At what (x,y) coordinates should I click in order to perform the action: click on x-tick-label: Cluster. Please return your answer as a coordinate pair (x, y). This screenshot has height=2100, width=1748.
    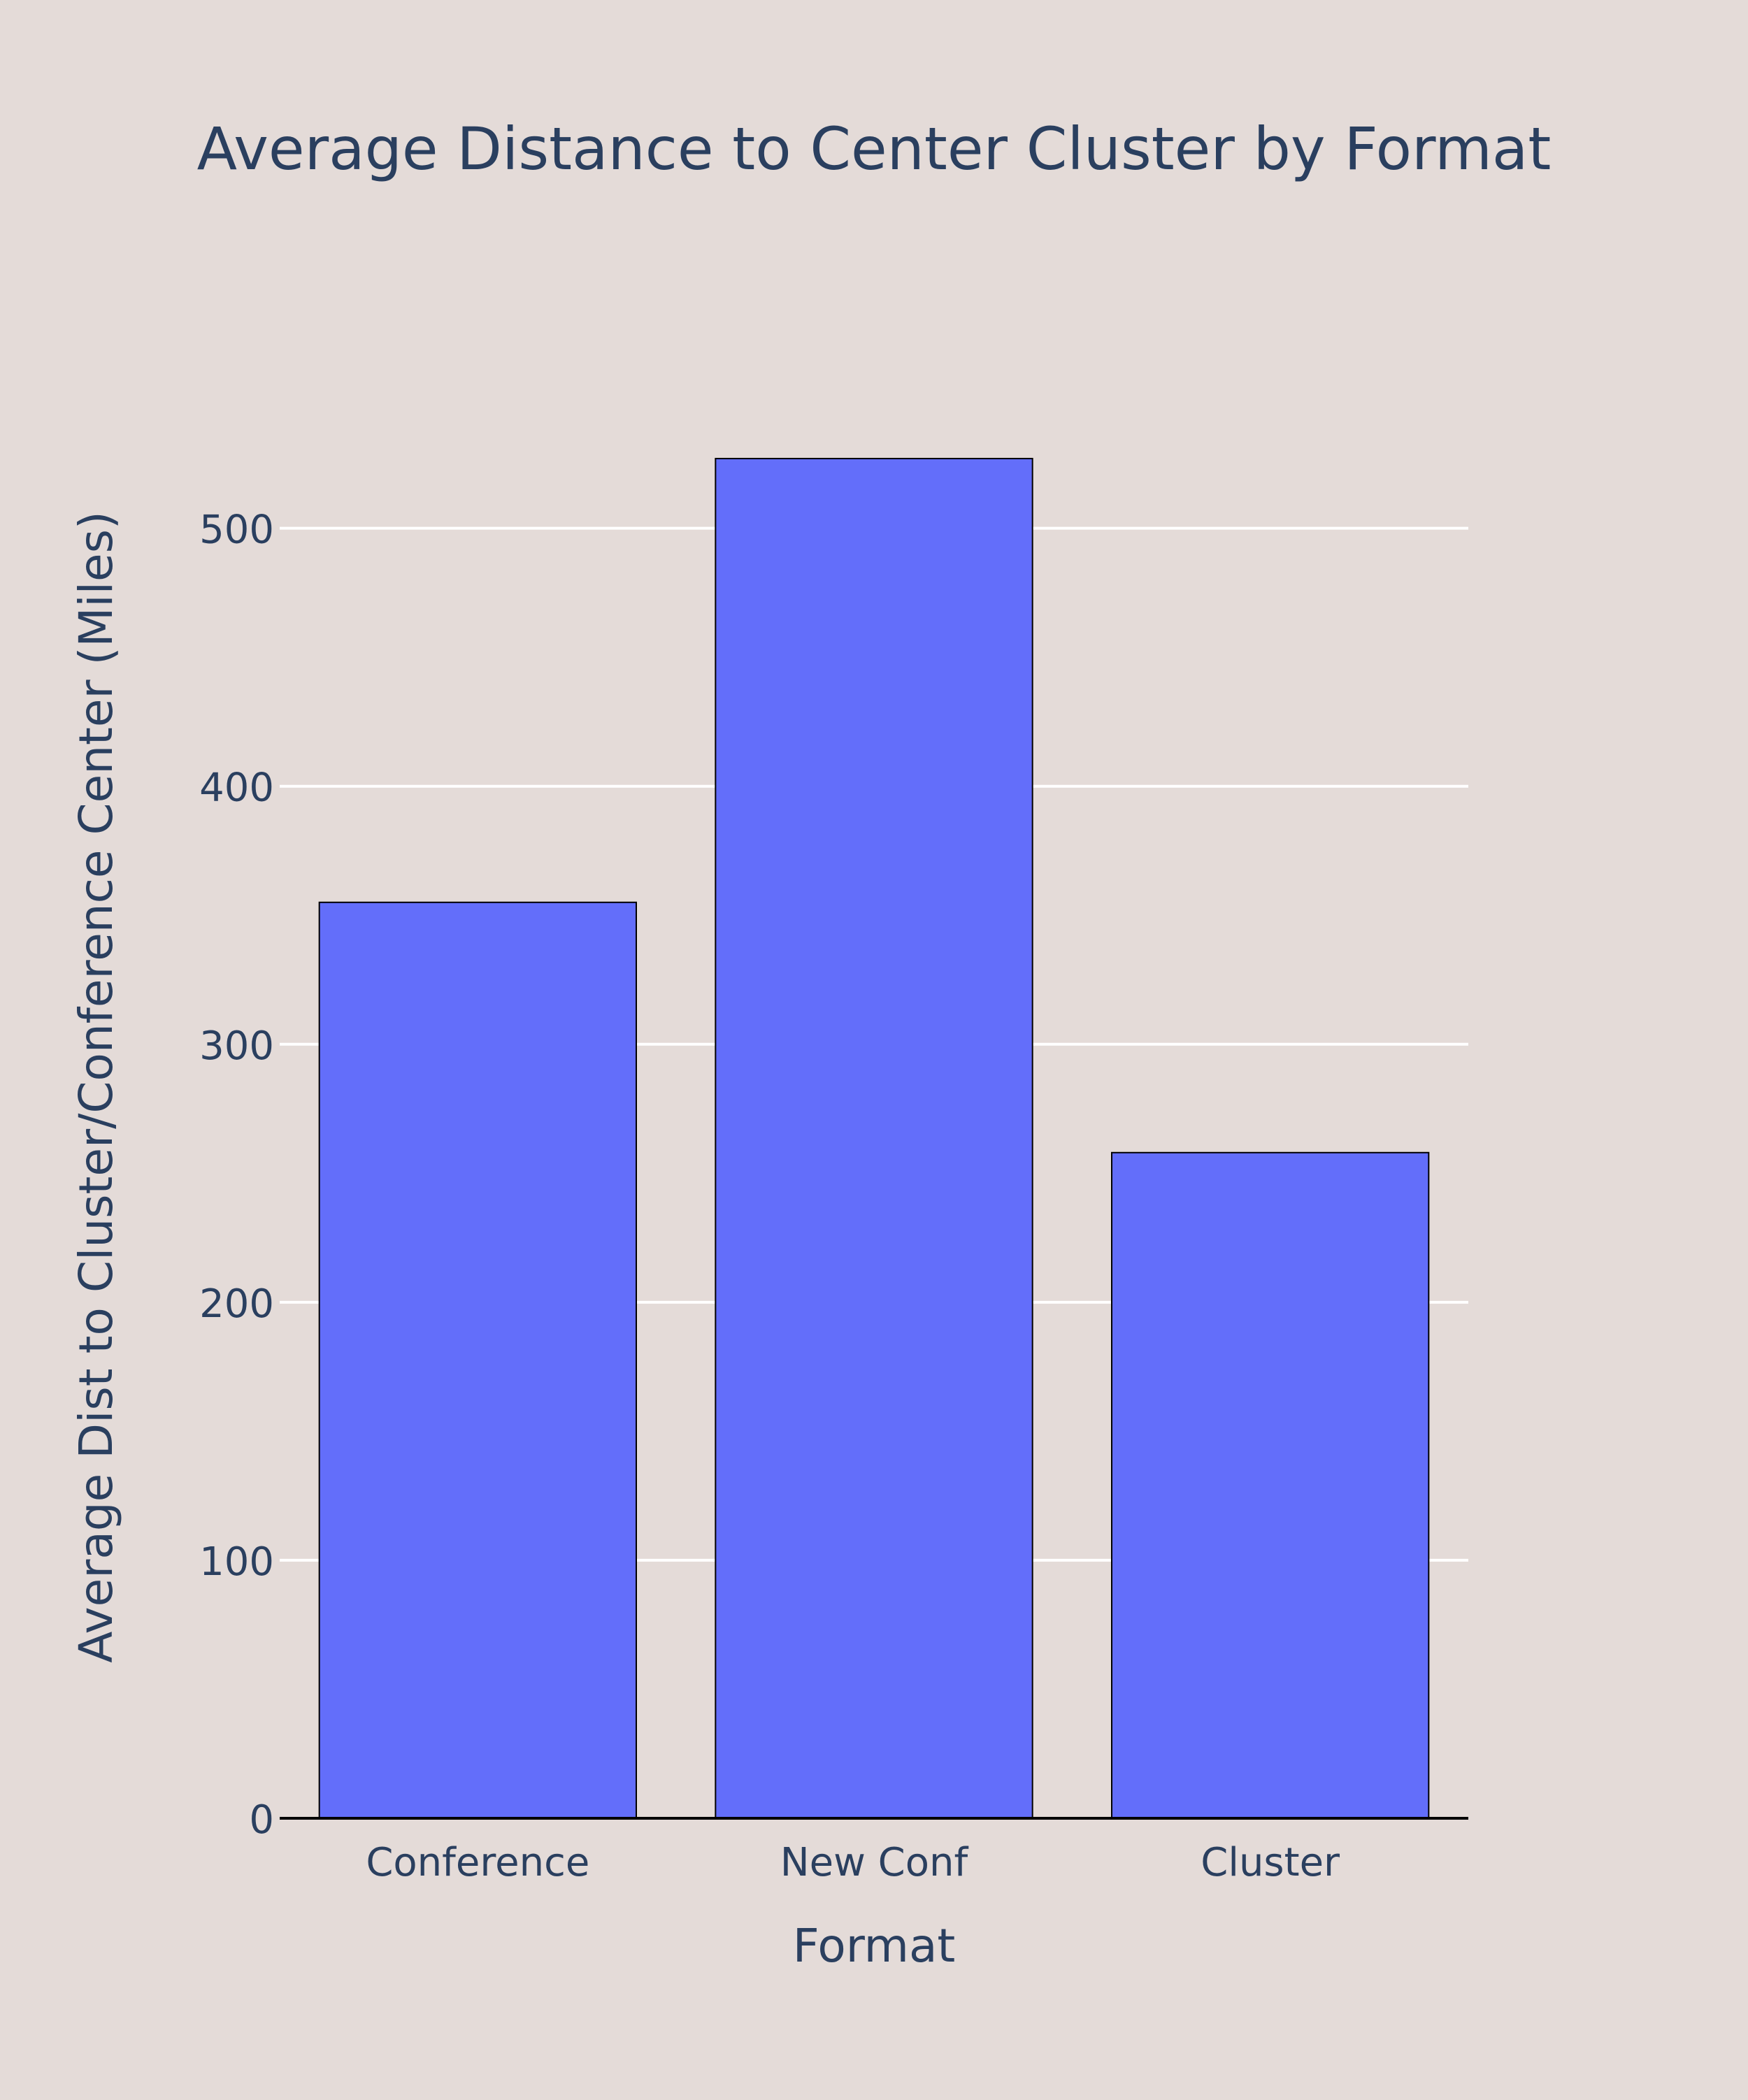
    Looking at the image, I should click on (1270, 1862).